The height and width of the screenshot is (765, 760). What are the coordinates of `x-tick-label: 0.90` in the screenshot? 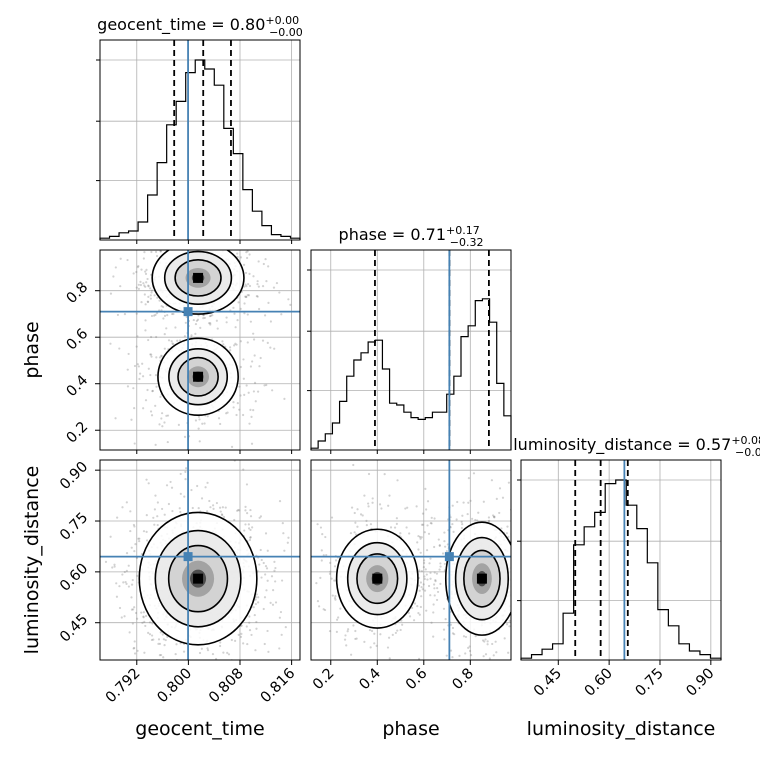 It's located at (701, 683).